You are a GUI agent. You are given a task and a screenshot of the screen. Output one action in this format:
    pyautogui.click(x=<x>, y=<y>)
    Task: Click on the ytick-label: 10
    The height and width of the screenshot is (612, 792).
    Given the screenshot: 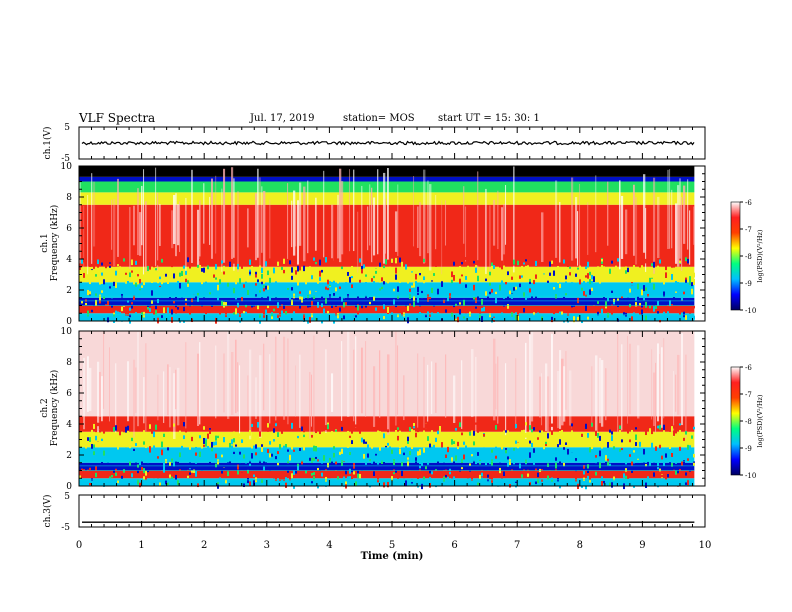 What is the action you would take?
    pyautogui.click(x=67, y=167)
    